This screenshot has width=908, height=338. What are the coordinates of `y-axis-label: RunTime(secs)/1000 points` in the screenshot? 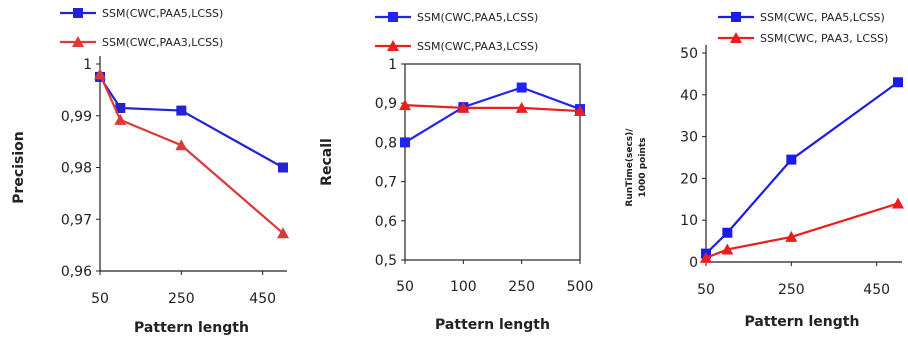 It's located at (636, 167).